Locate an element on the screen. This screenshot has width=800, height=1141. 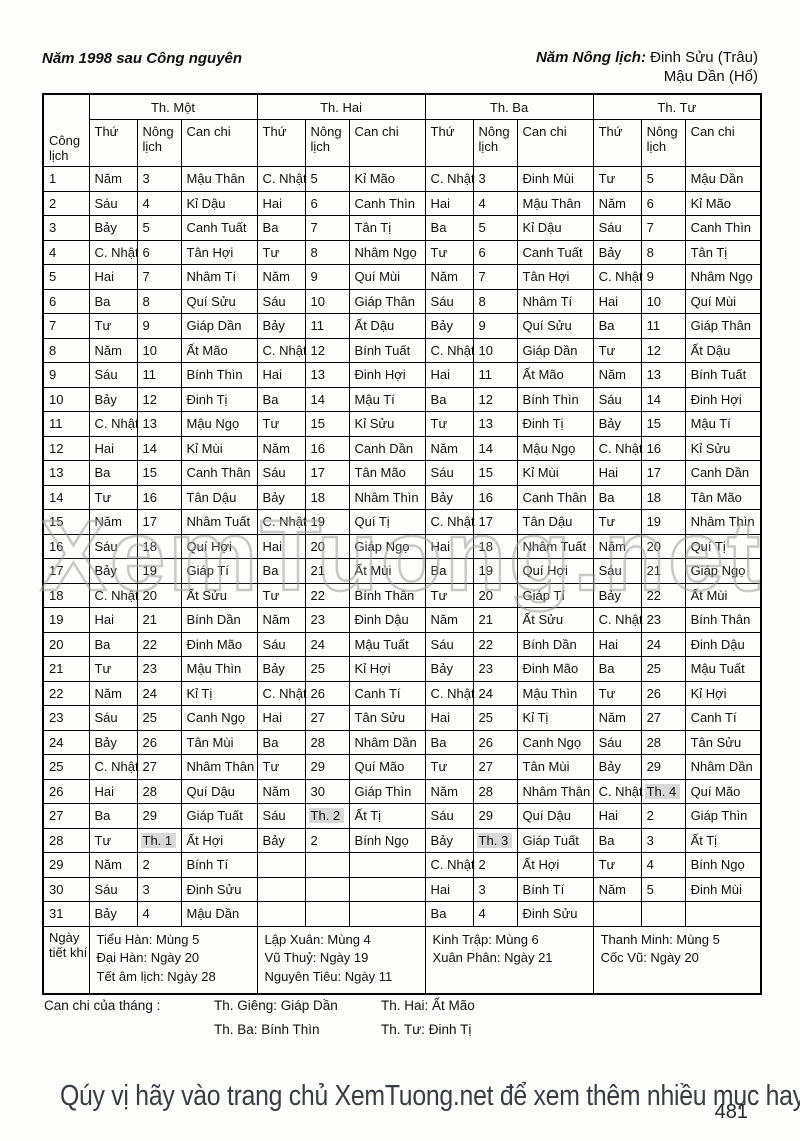
canchi-cell is located at coordinates (387, 865).